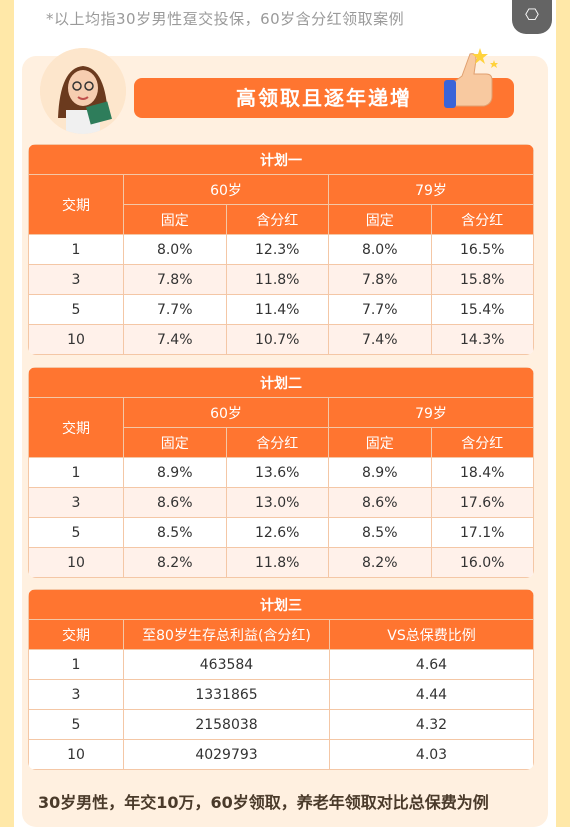 This screenshot has height=827, width=570. What do you see at coordinates (175, 219) in the screenshot?
I see `plan1-fixed-a-header: 固定` at bounding box center [175, 219].